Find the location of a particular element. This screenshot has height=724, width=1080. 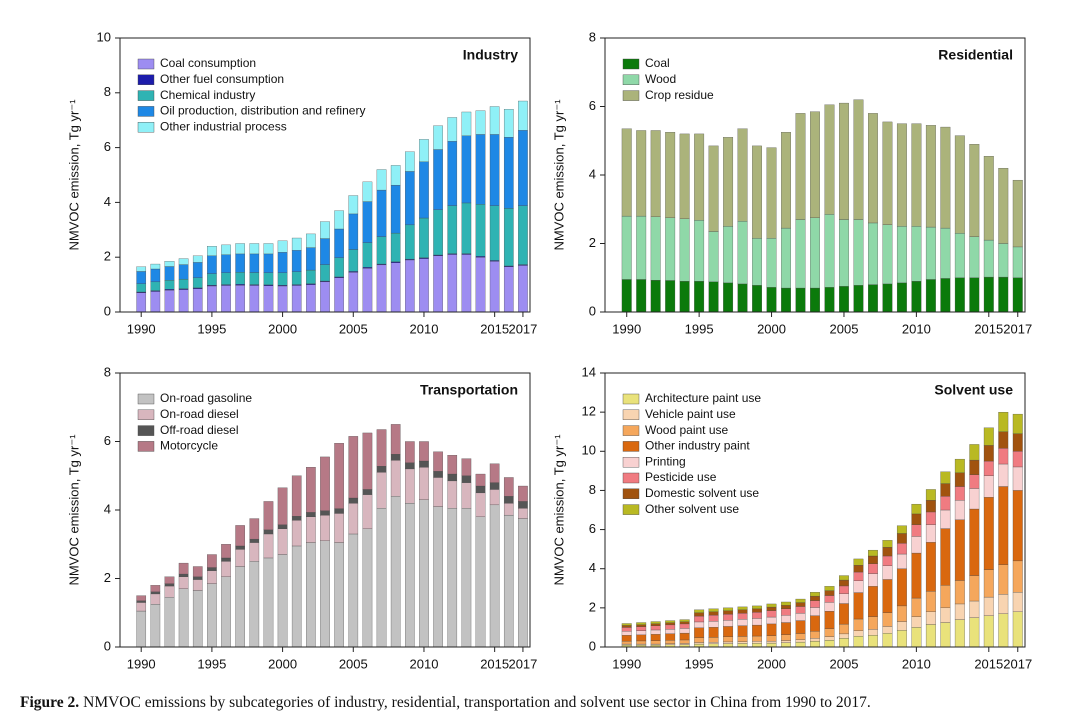

y-tick-label: 8 is located at coordinates (107, 371).